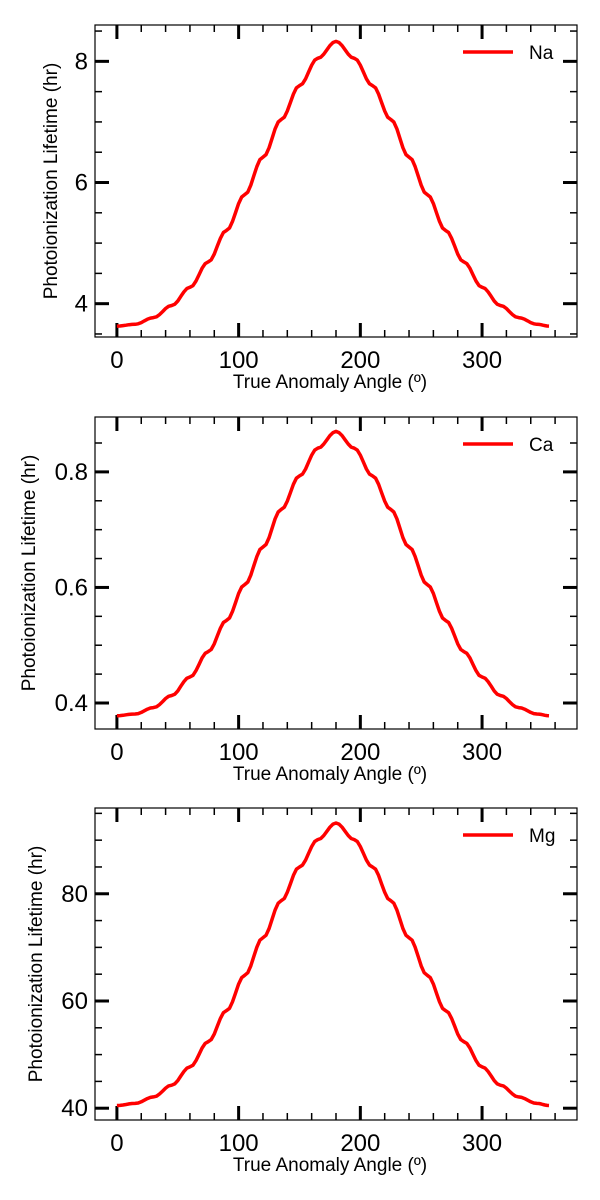  I want to click on y-tick-label: 8, so click(81, 61).